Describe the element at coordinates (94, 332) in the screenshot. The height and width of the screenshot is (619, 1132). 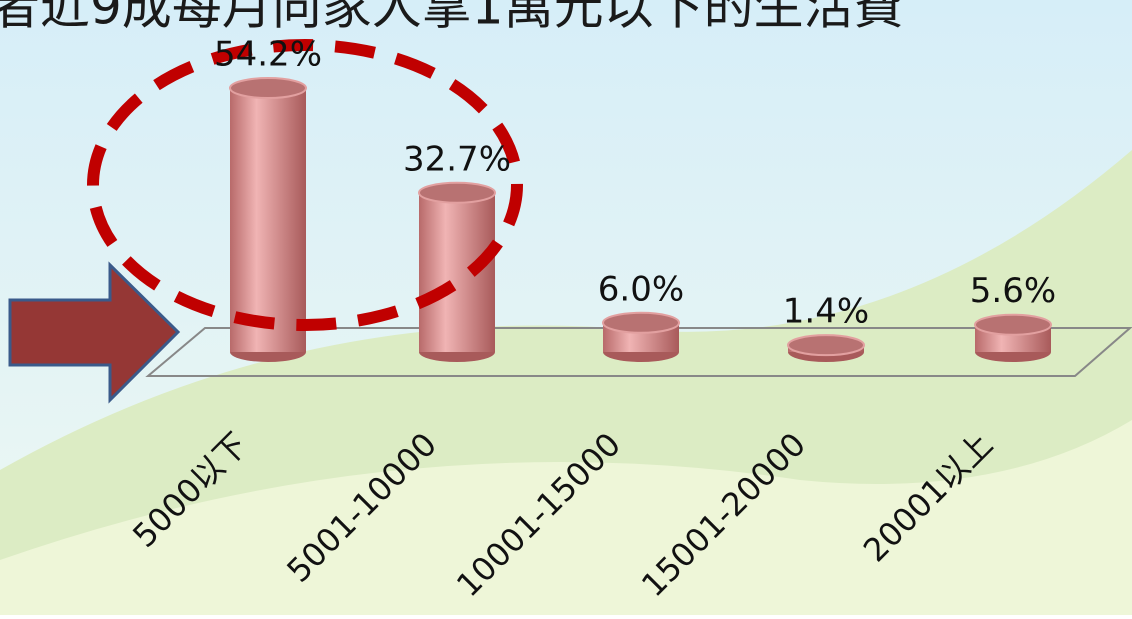
I see `arrow` at that location.